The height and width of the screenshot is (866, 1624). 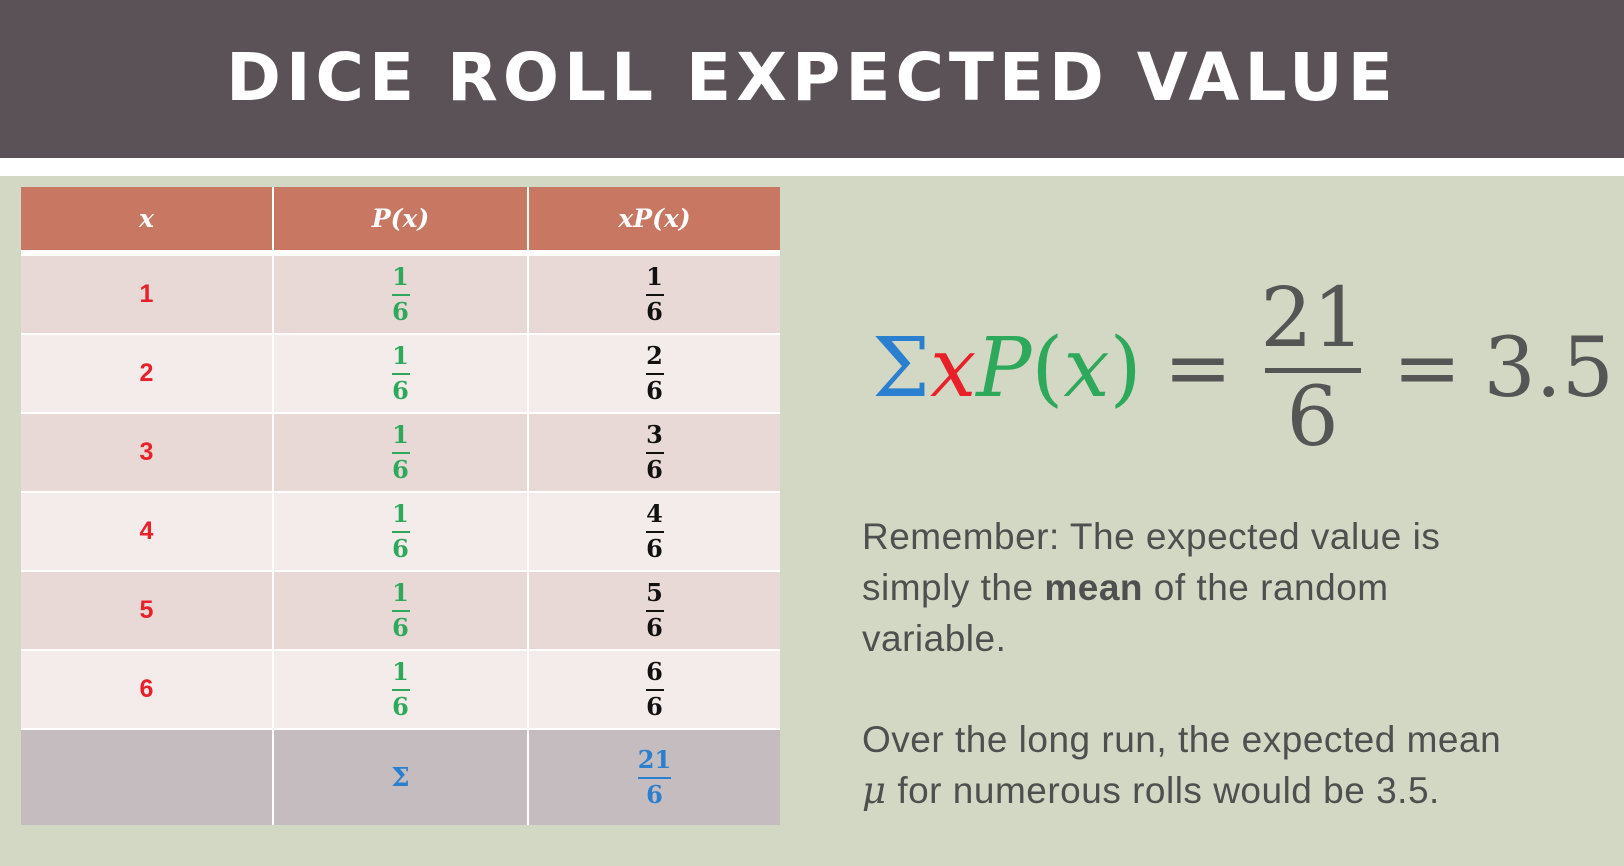 What do you see at coordinates (654, 671) in the screenshot?
I see `fraction-numerator: 6` at bounding box center [654, 671].